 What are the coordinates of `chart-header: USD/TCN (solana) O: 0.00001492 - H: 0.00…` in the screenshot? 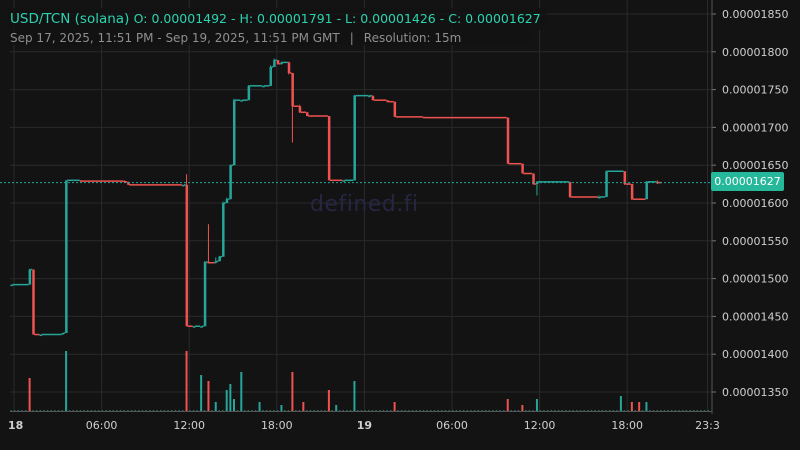 It's located at (277, 19).